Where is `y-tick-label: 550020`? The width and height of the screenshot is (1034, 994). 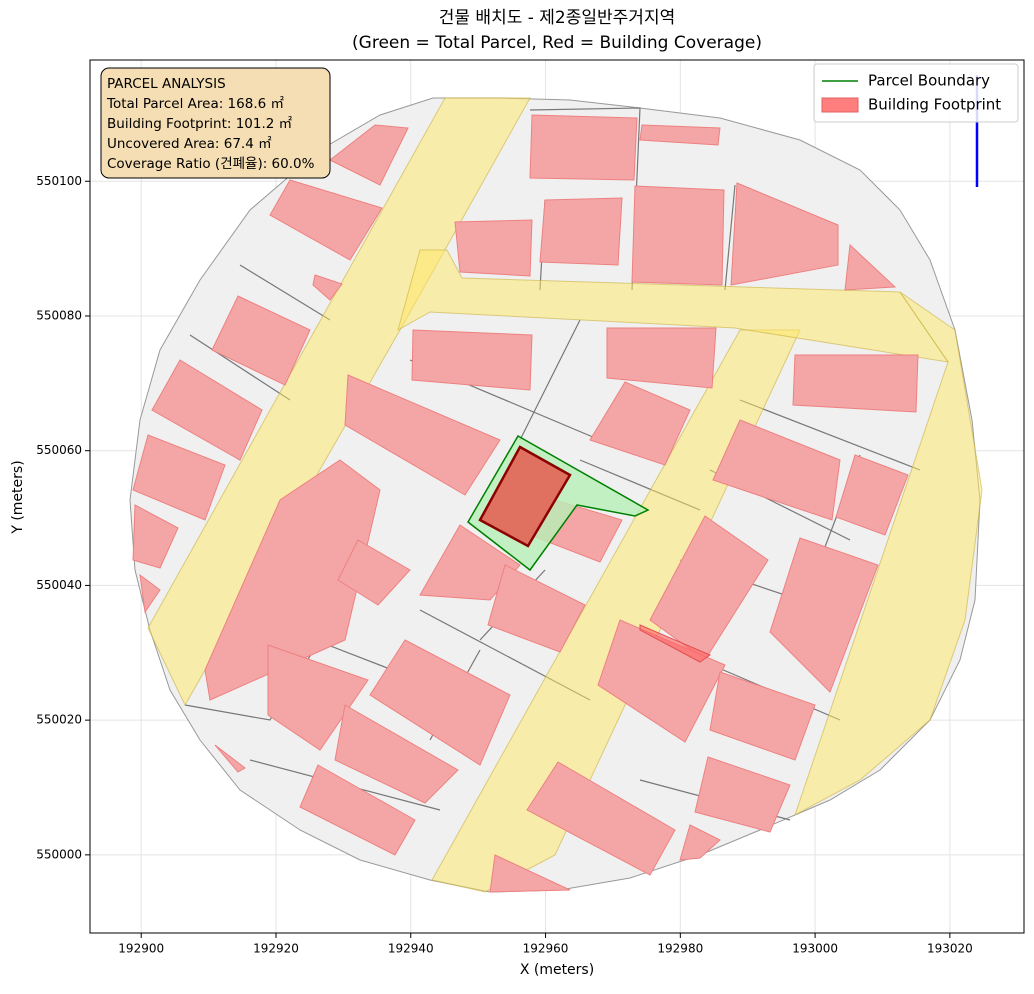 y-tick-label: 550020 is located at coordinates (59, 720).